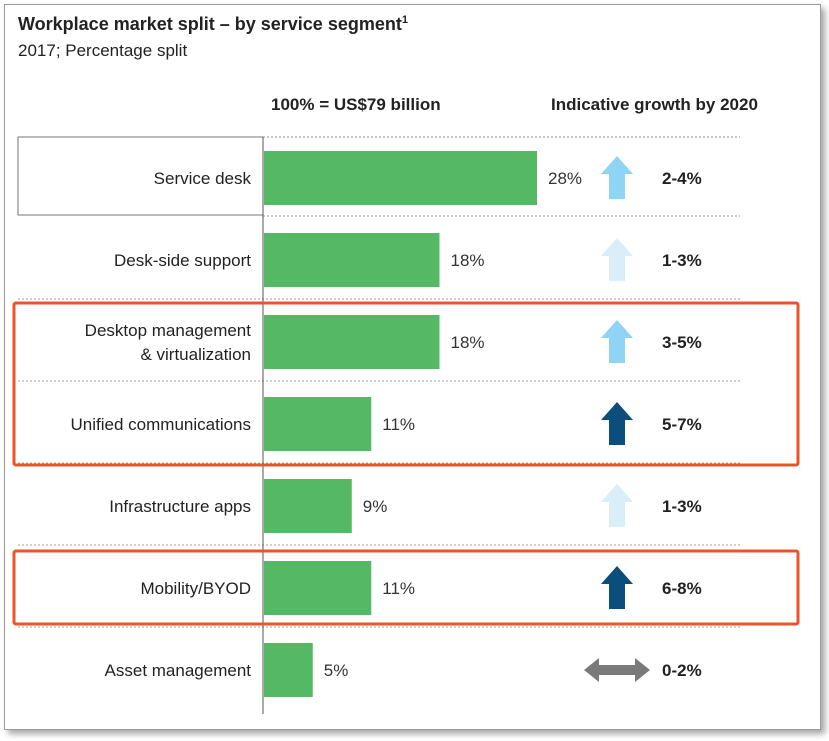 Image resolution: width=829 pixels, height=741 pixels. Describe the element at coordinates (682, 178) in the screenshot. I see `growth-label: 2-4%` at that location.